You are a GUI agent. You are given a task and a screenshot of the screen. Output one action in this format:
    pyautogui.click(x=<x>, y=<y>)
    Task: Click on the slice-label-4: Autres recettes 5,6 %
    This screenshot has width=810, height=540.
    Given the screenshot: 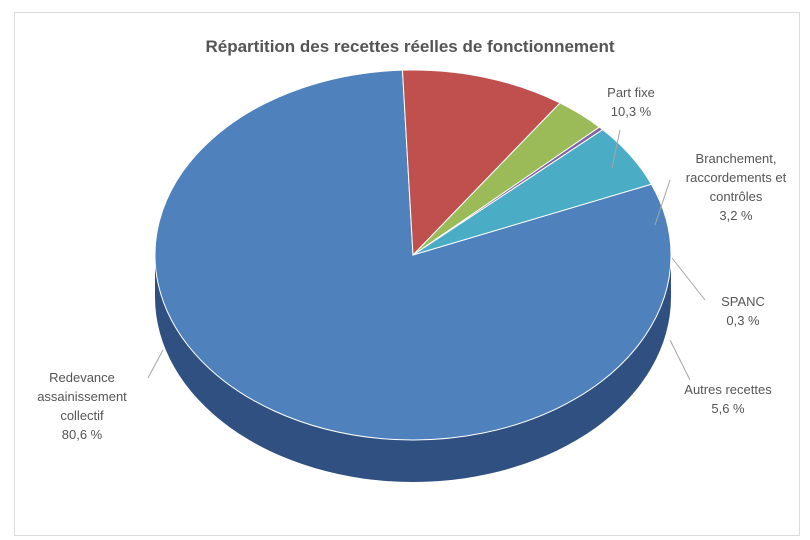 What is the action you would take?
    pyautogui.click(x=728, y=399)
    